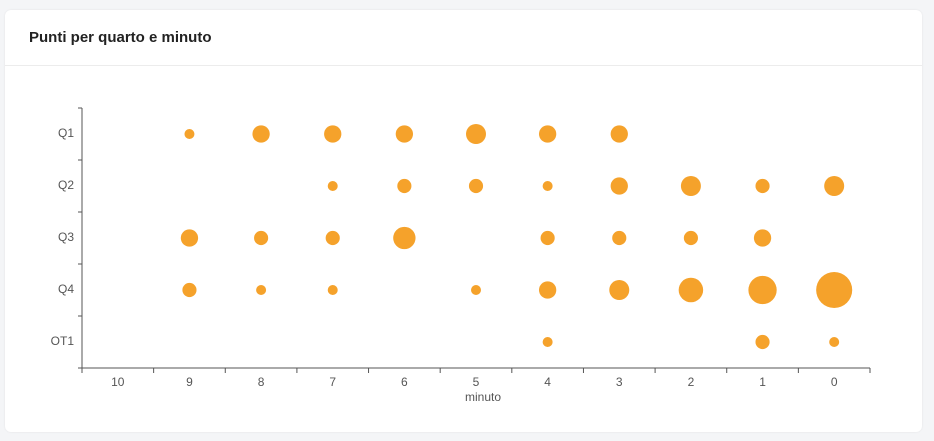 The height and width of the screenshot is (441, 934). I want to click on x-tick-label: 5, so click(476, 382).